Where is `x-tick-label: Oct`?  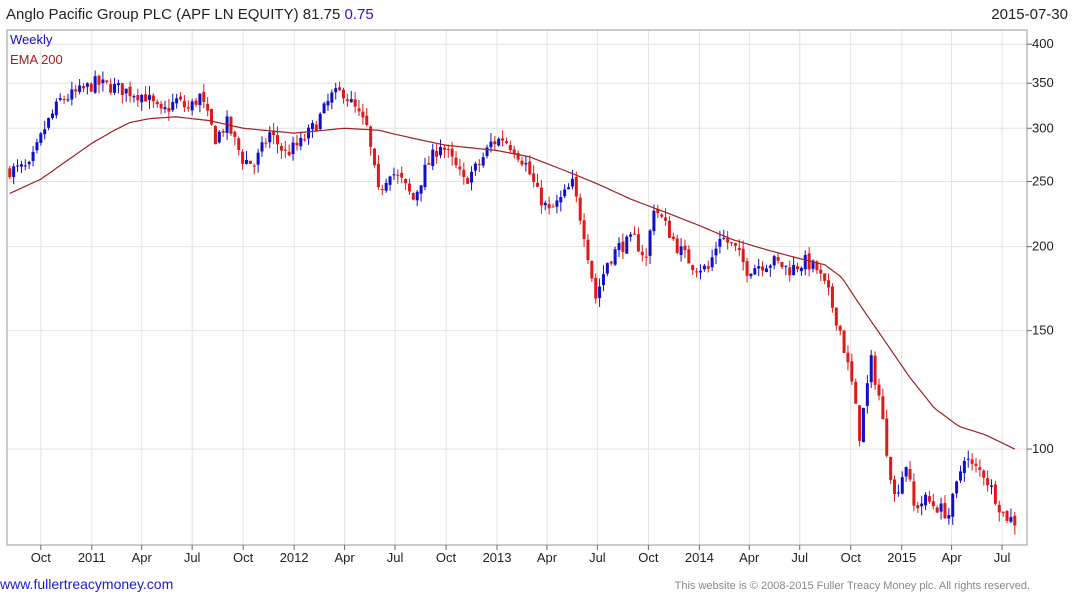 x-tick-label: Oct is located at coordinates (851, 557).